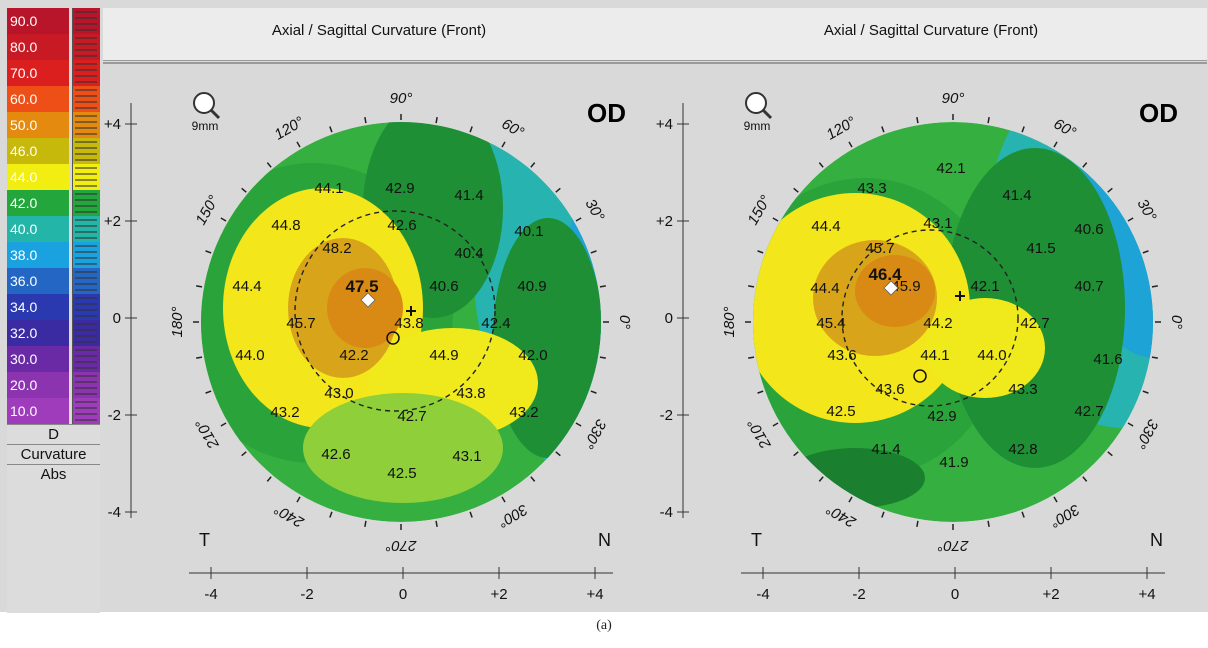 The height and width of the screenshot is (648, 1208). Describe the element at coordinates (1064, 515) in the screenshot. I see `angle-label: 300°` at that location.